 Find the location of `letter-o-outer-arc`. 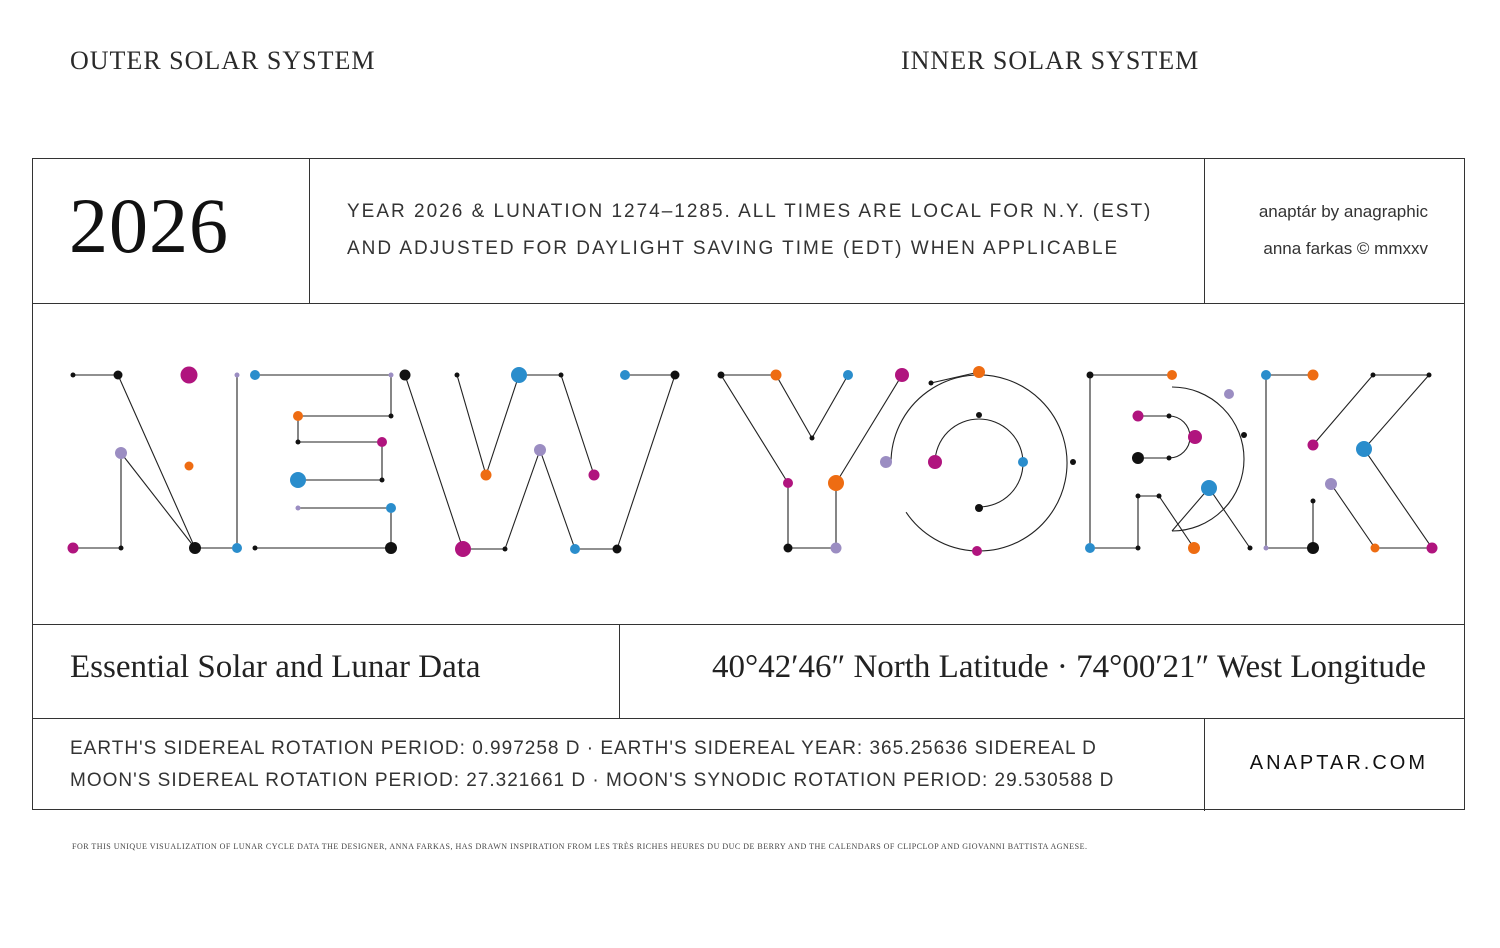

letter-o-outer-arc is located at coordinates (979, 463).